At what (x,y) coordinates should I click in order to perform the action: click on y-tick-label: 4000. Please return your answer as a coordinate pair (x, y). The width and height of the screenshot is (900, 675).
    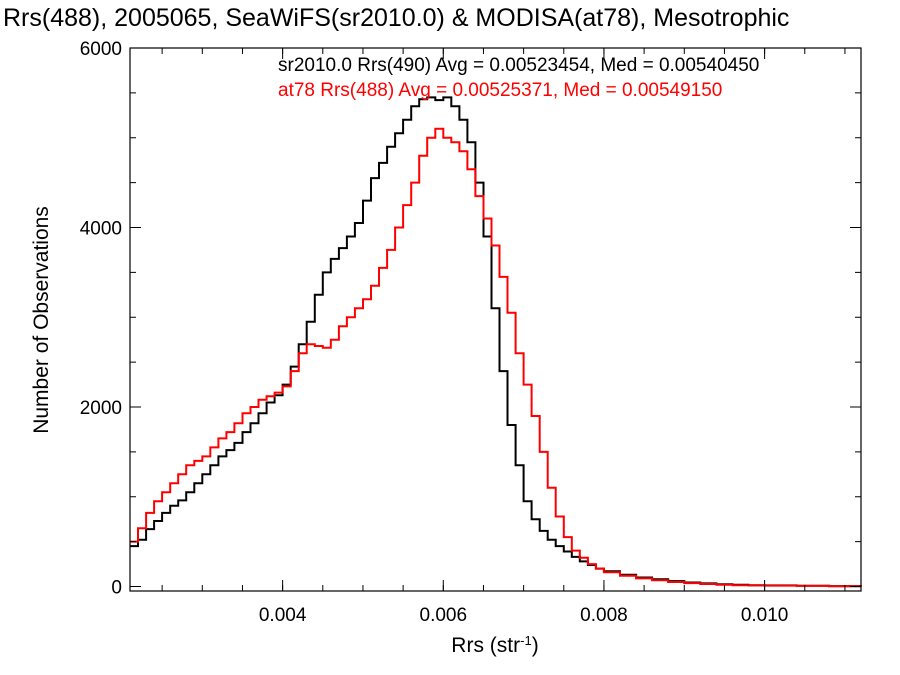
    Looking at the image, I should click on (101, 229).